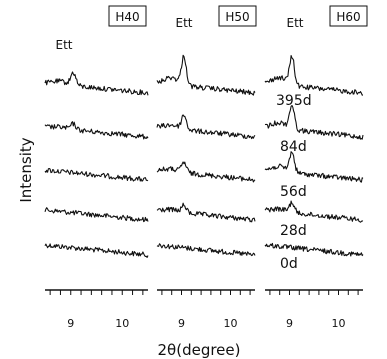 This screenshot has width=387, height=359. What do you see at coordinates (26, 169) in the screenshot?
I see `y-axis-label: Intensity` at bounding box center [26, 169].